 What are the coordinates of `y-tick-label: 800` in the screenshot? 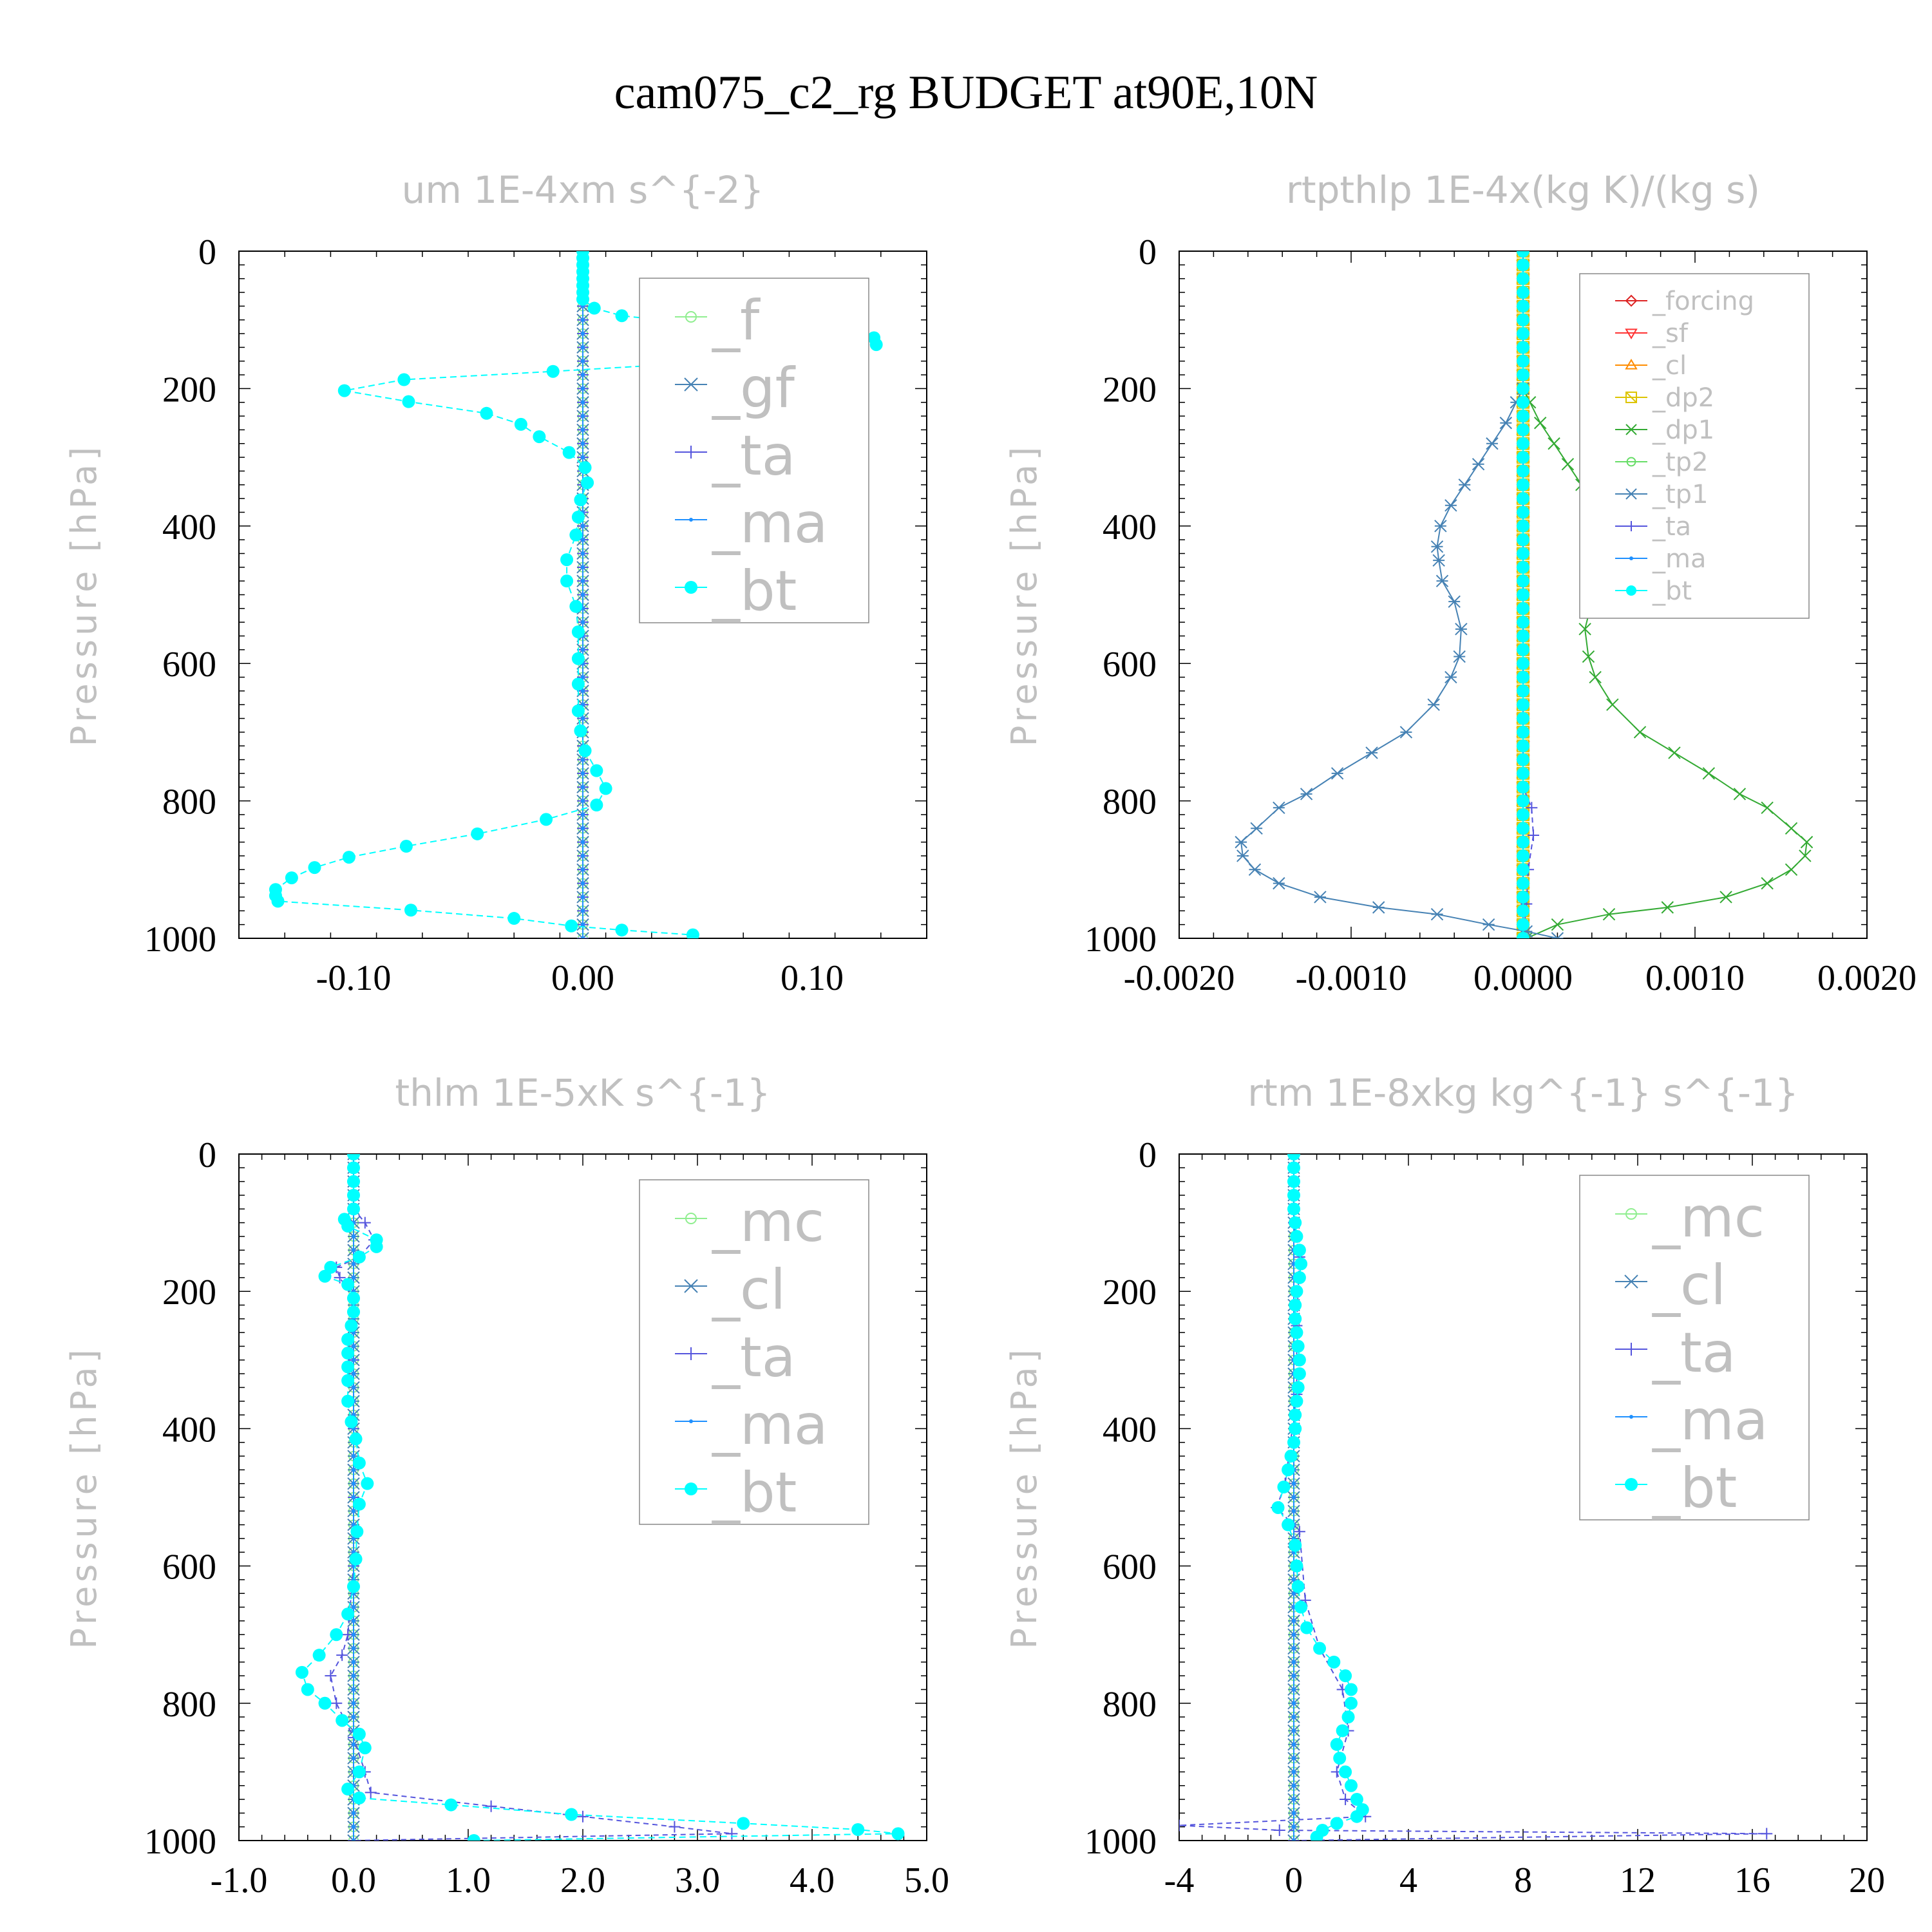 It's located at (189, 802).